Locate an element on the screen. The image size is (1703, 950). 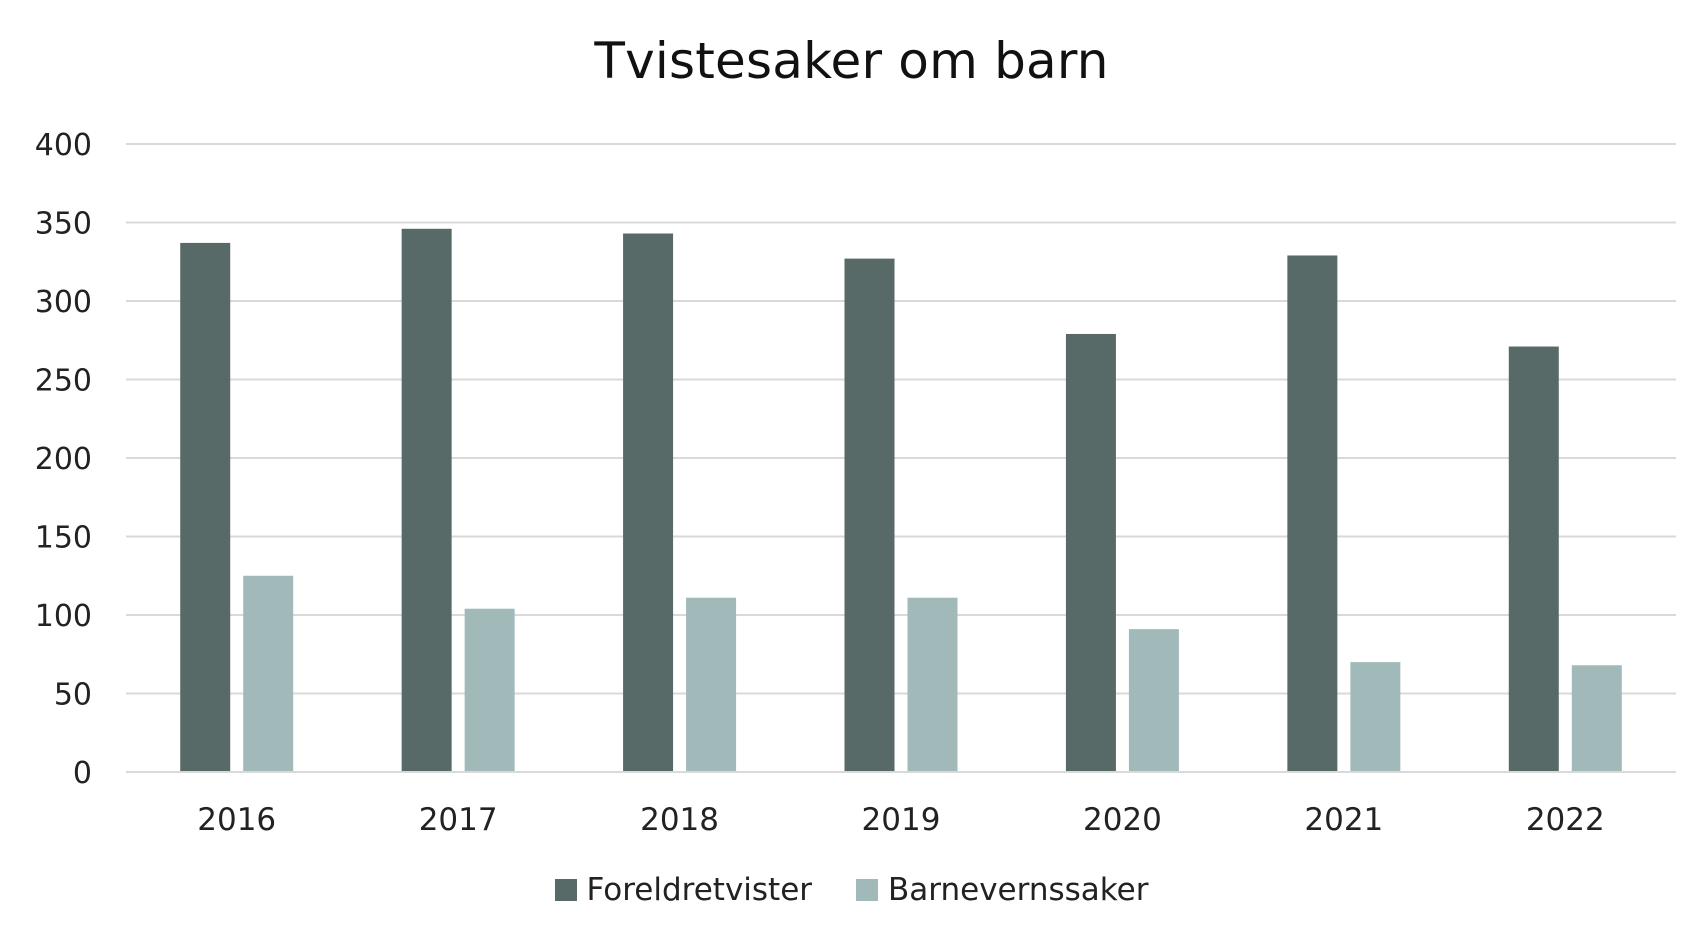
bar-foreldretvister-2018 is located at coordinates (648, 503).